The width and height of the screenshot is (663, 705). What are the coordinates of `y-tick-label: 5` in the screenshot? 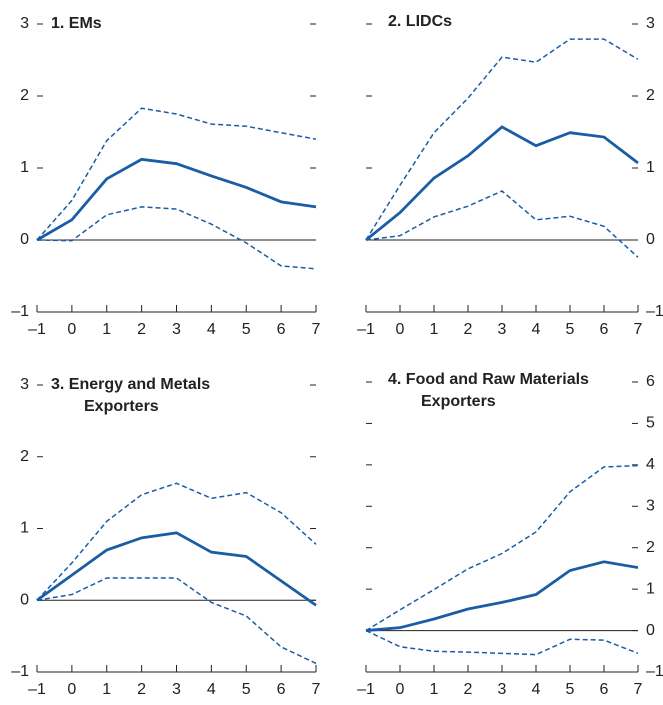 It's located at (650, 423).